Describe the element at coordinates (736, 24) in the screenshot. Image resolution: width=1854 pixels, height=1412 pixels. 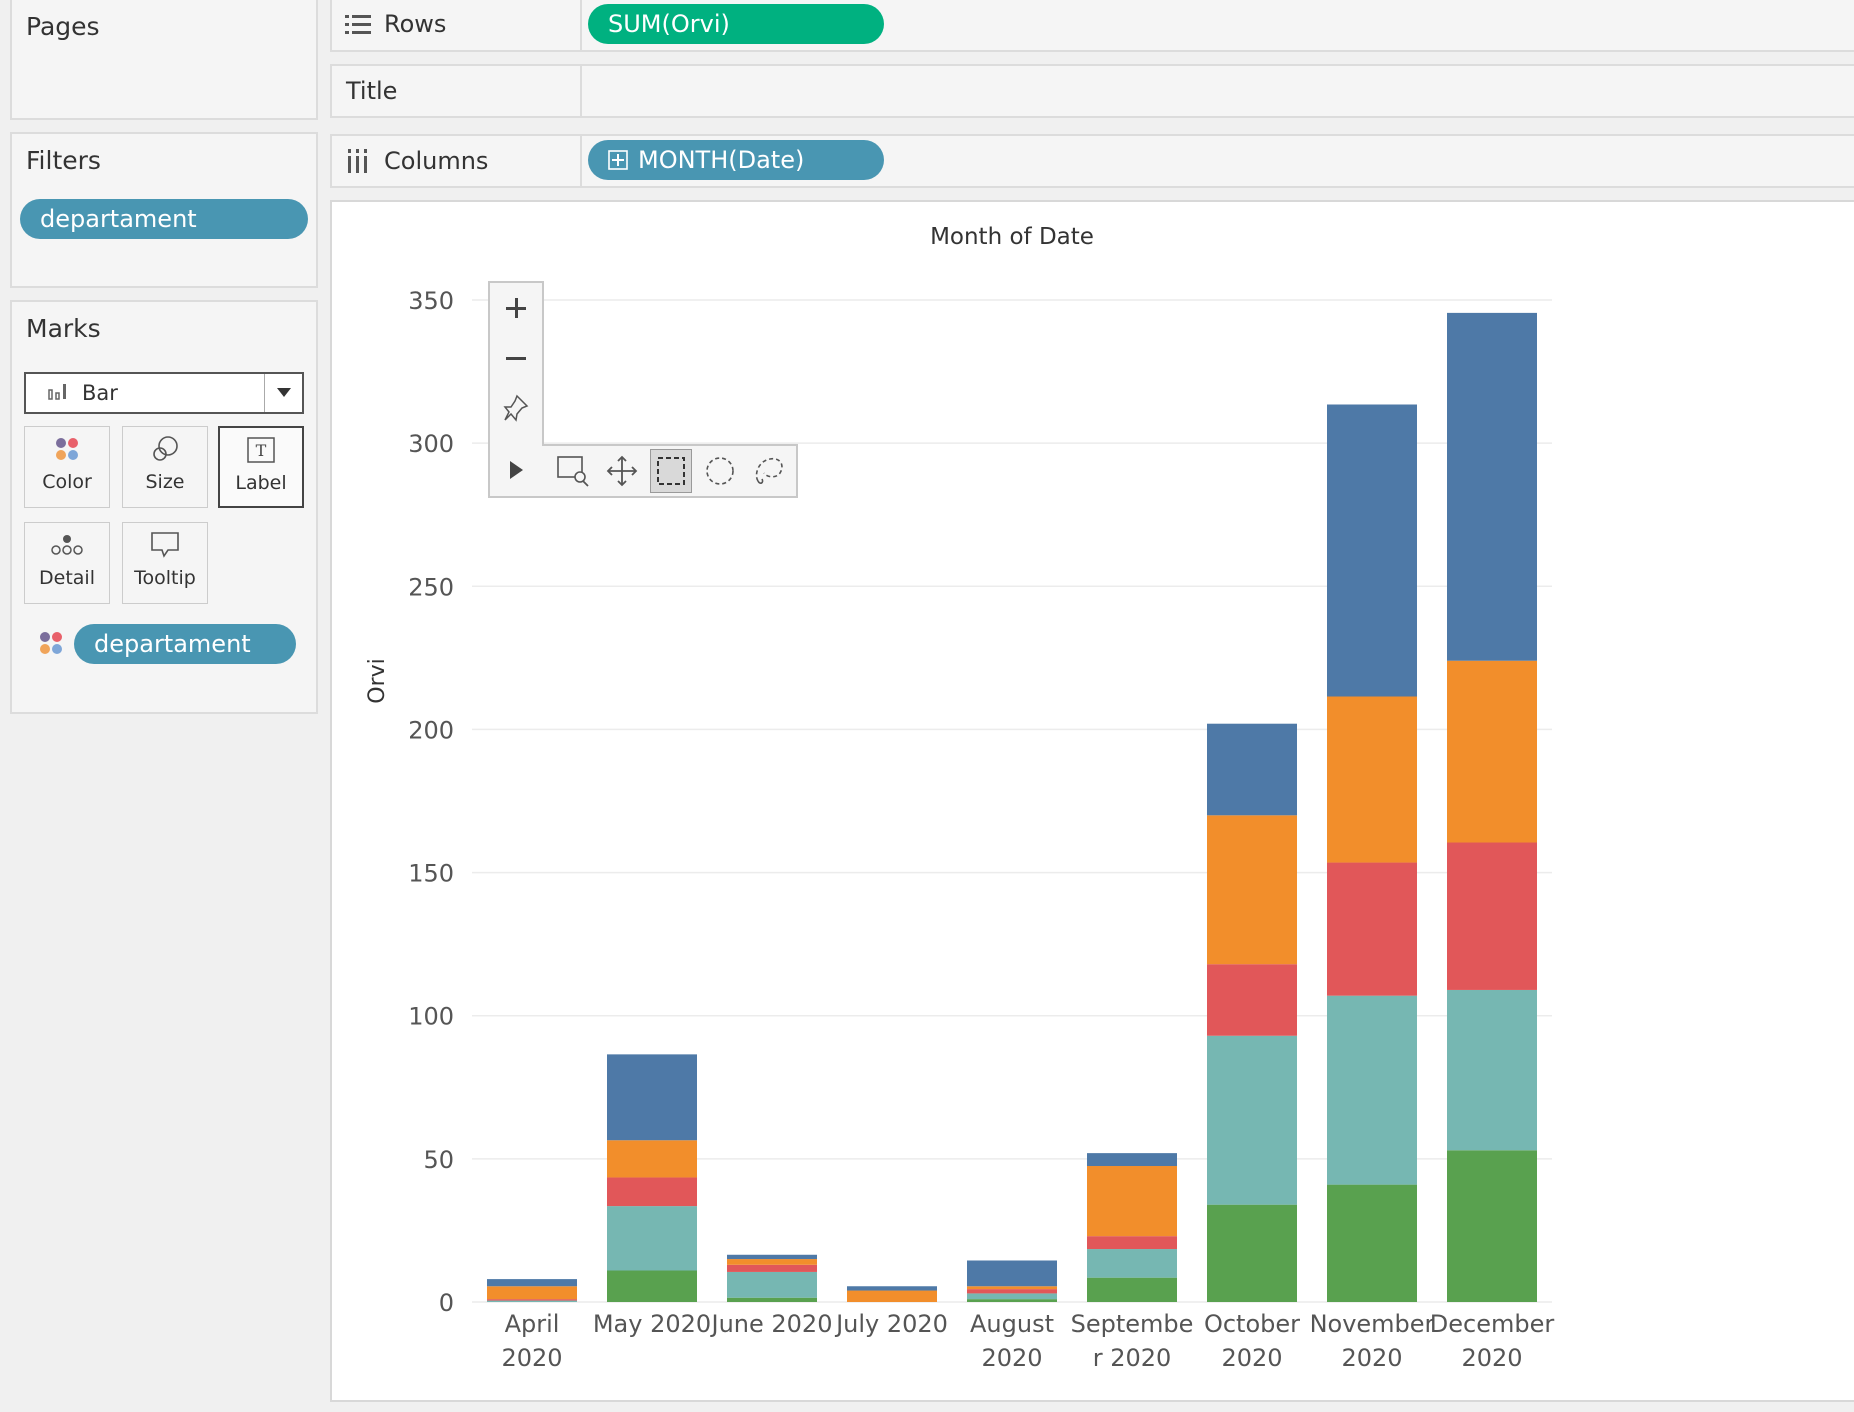
I see `rows-pill-sum-orvi: SUM(Orvi)` at that location.